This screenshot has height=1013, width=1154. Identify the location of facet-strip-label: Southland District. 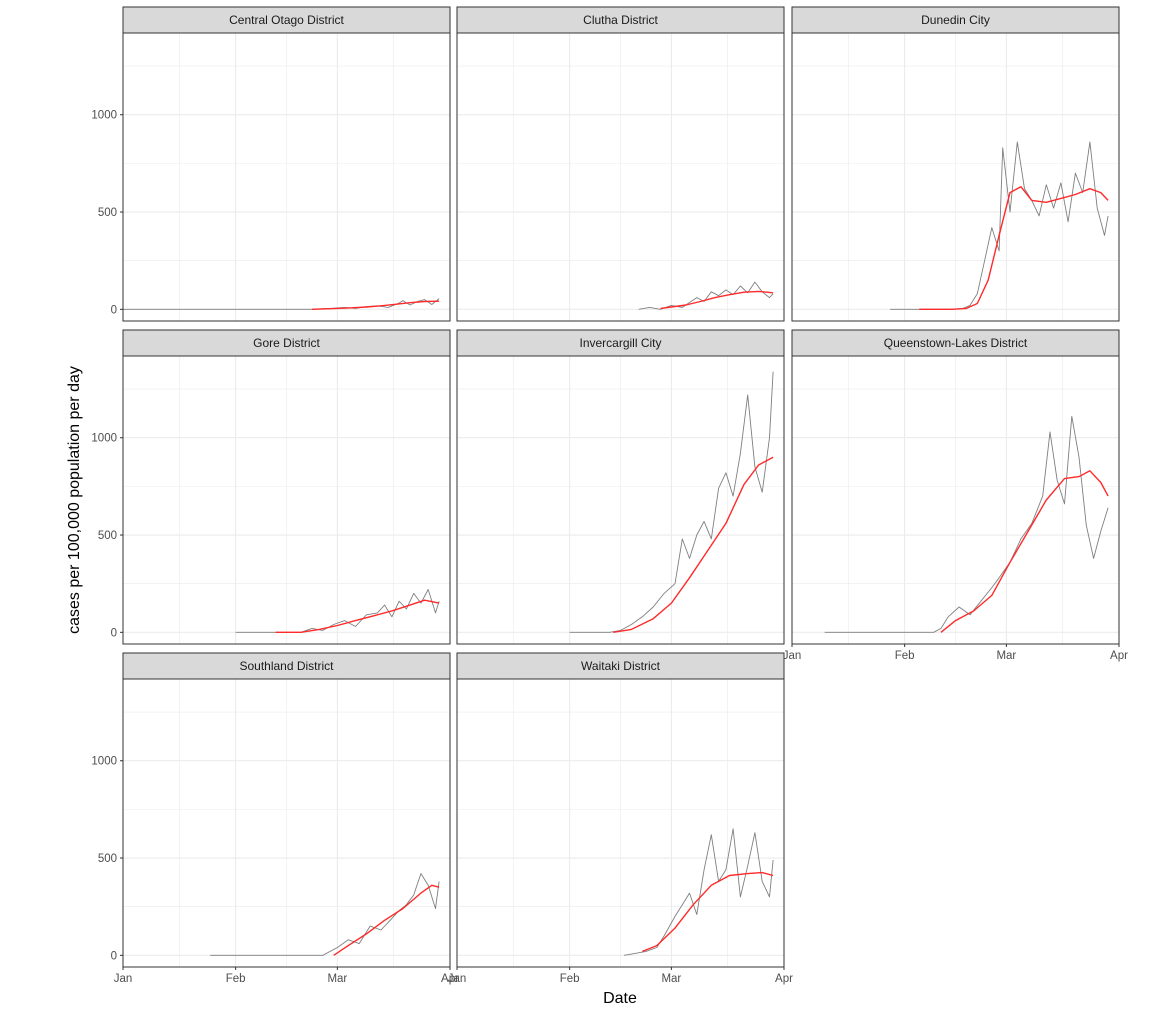
(286, 666).